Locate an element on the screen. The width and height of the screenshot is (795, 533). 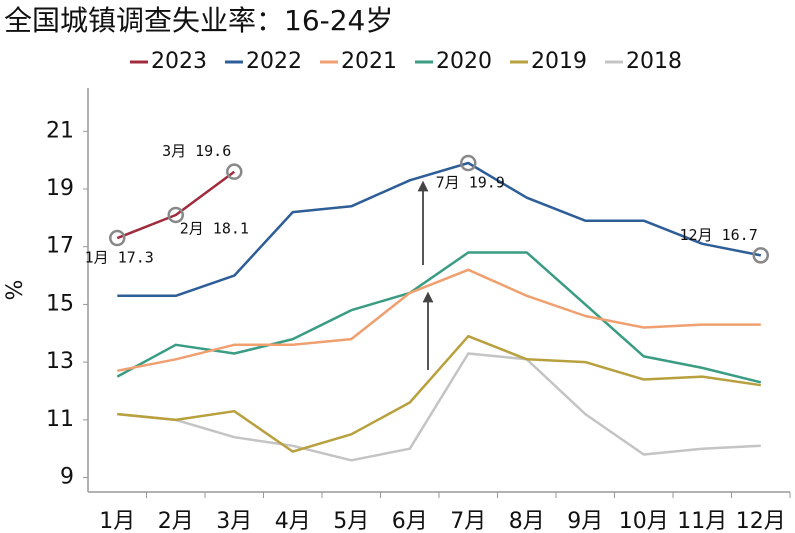
legend-label: 2023 is located at coordinates (179, 61).